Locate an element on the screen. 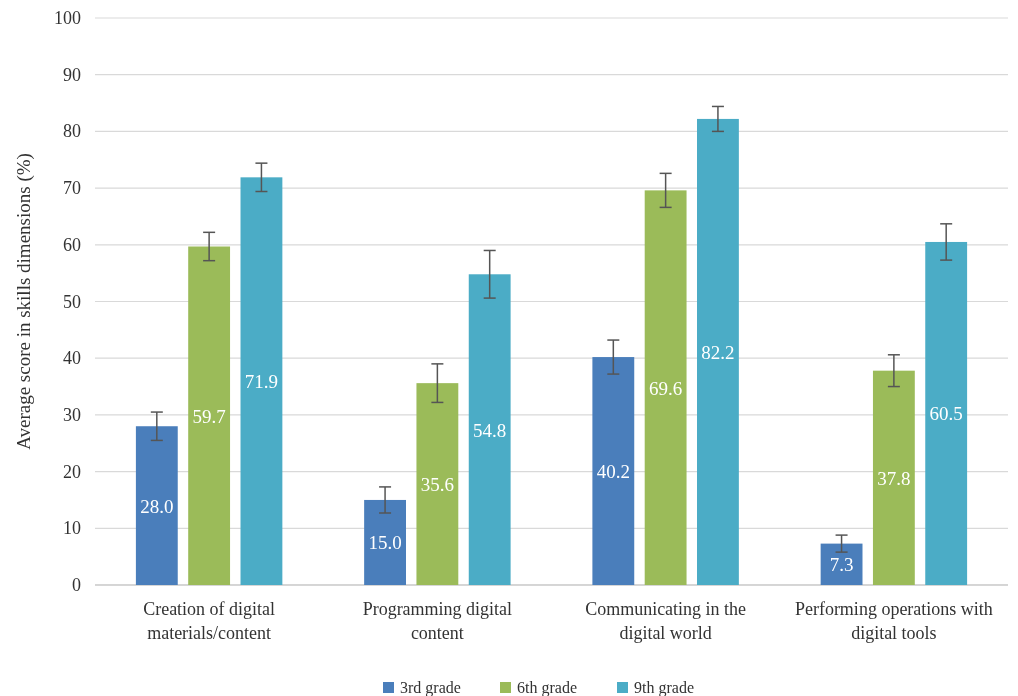 This screenshot has width=1018, height=696. data-label: 69.6 is located at coordinates (666, 388).